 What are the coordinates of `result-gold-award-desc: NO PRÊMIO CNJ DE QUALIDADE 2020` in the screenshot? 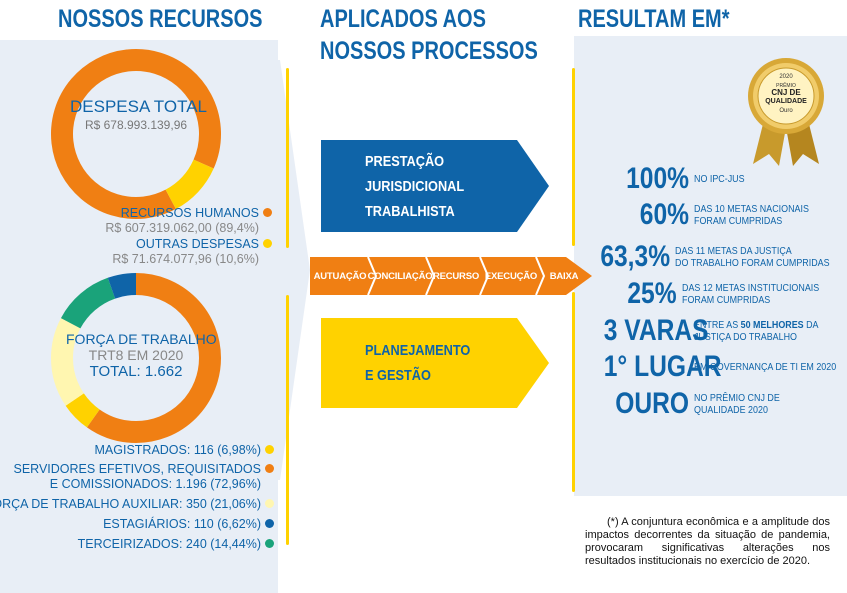 It's located at (737, 404).